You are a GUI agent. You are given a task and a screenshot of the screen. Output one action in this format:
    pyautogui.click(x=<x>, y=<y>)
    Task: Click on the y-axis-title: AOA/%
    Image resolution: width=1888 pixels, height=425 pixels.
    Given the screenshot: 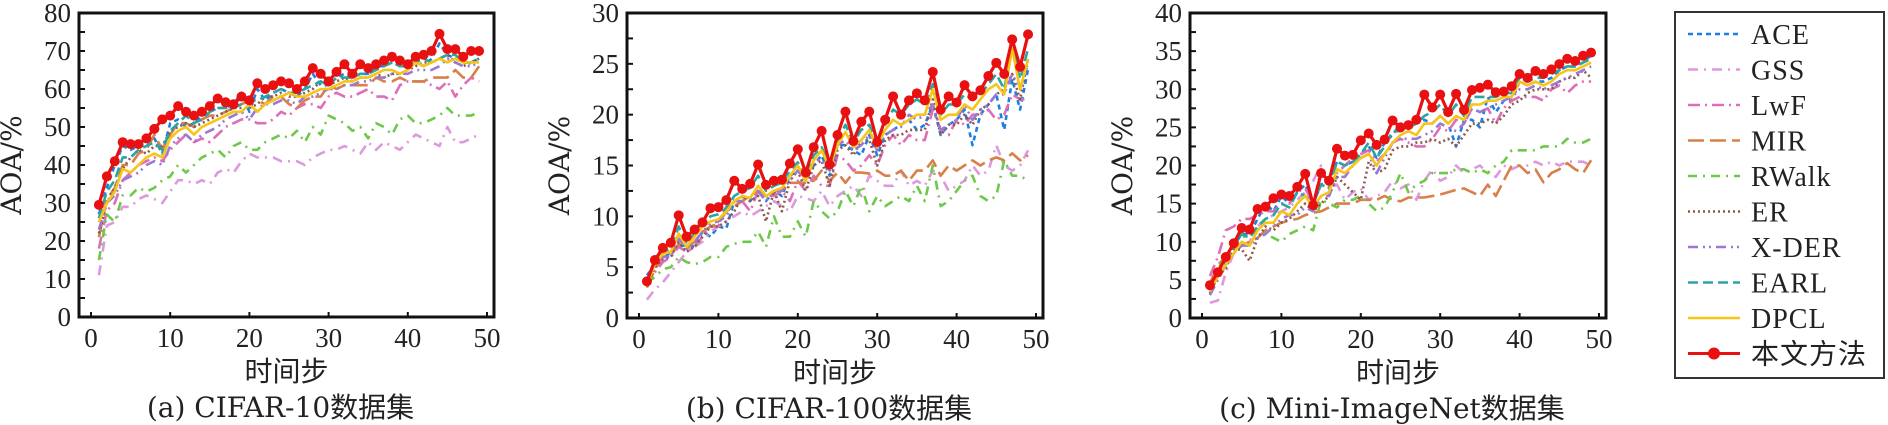 What is the action you would take?
    pyautogui.click(x=14, y=165)
    